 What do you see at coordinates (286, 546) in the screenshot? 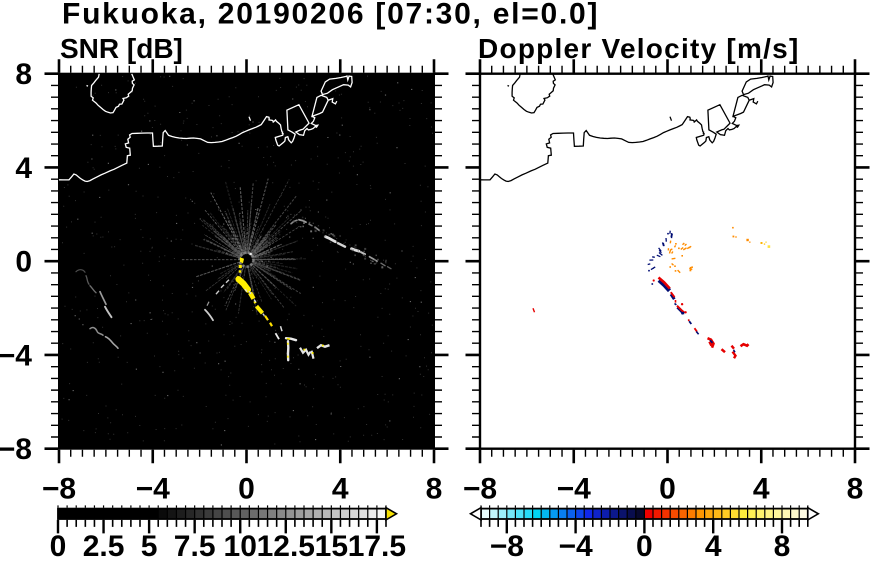
I see `svg-text: 12.5` at bounding box center [286, 546].